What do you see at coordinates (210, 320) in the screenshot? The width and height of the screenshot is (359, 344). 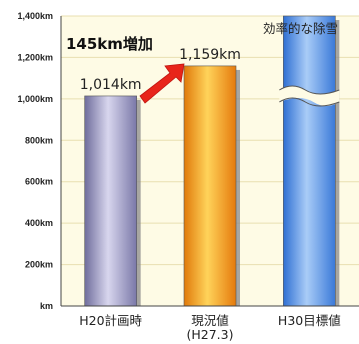 I see `x-tick-label: 現況値` at bounding box center [210, 320].